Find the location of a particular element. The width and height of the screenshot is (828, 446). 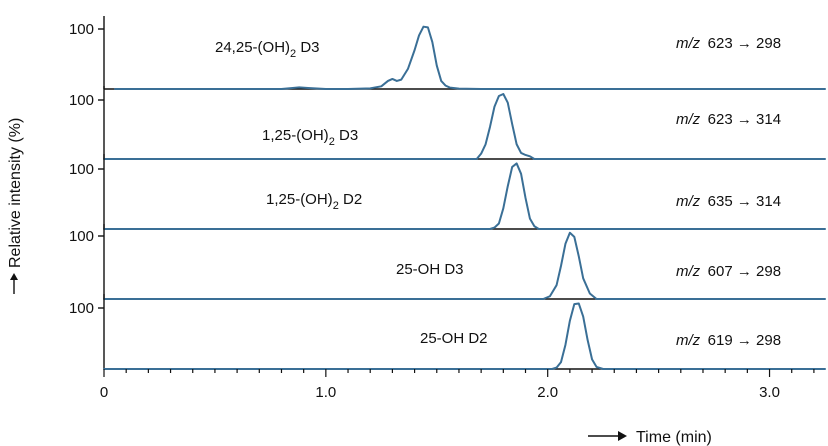

compound-label: 24,25-(OH)2 D3 is located at coordinates (267, 49).